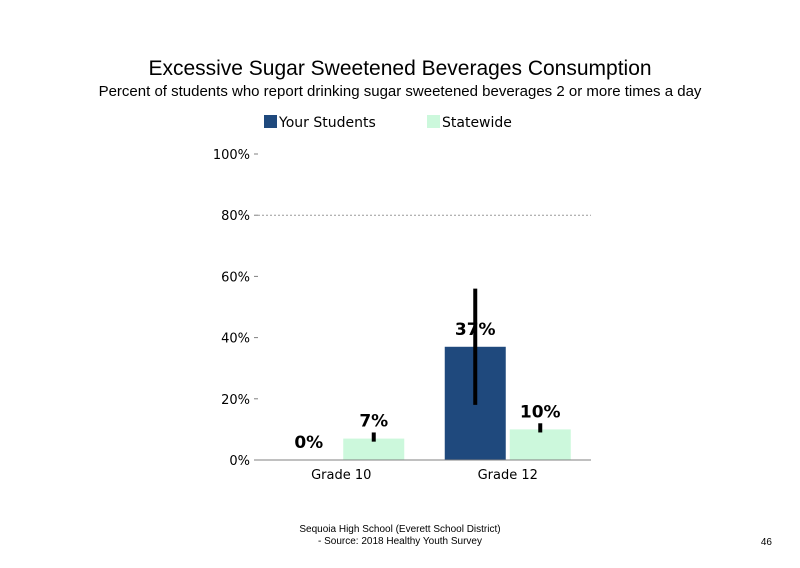 The width and height of the screenshot is (800, 568). What do you see at coordinates (540, 412) in the screenshot?
I see `data-label: 10%` at bounding box center [540, 412].